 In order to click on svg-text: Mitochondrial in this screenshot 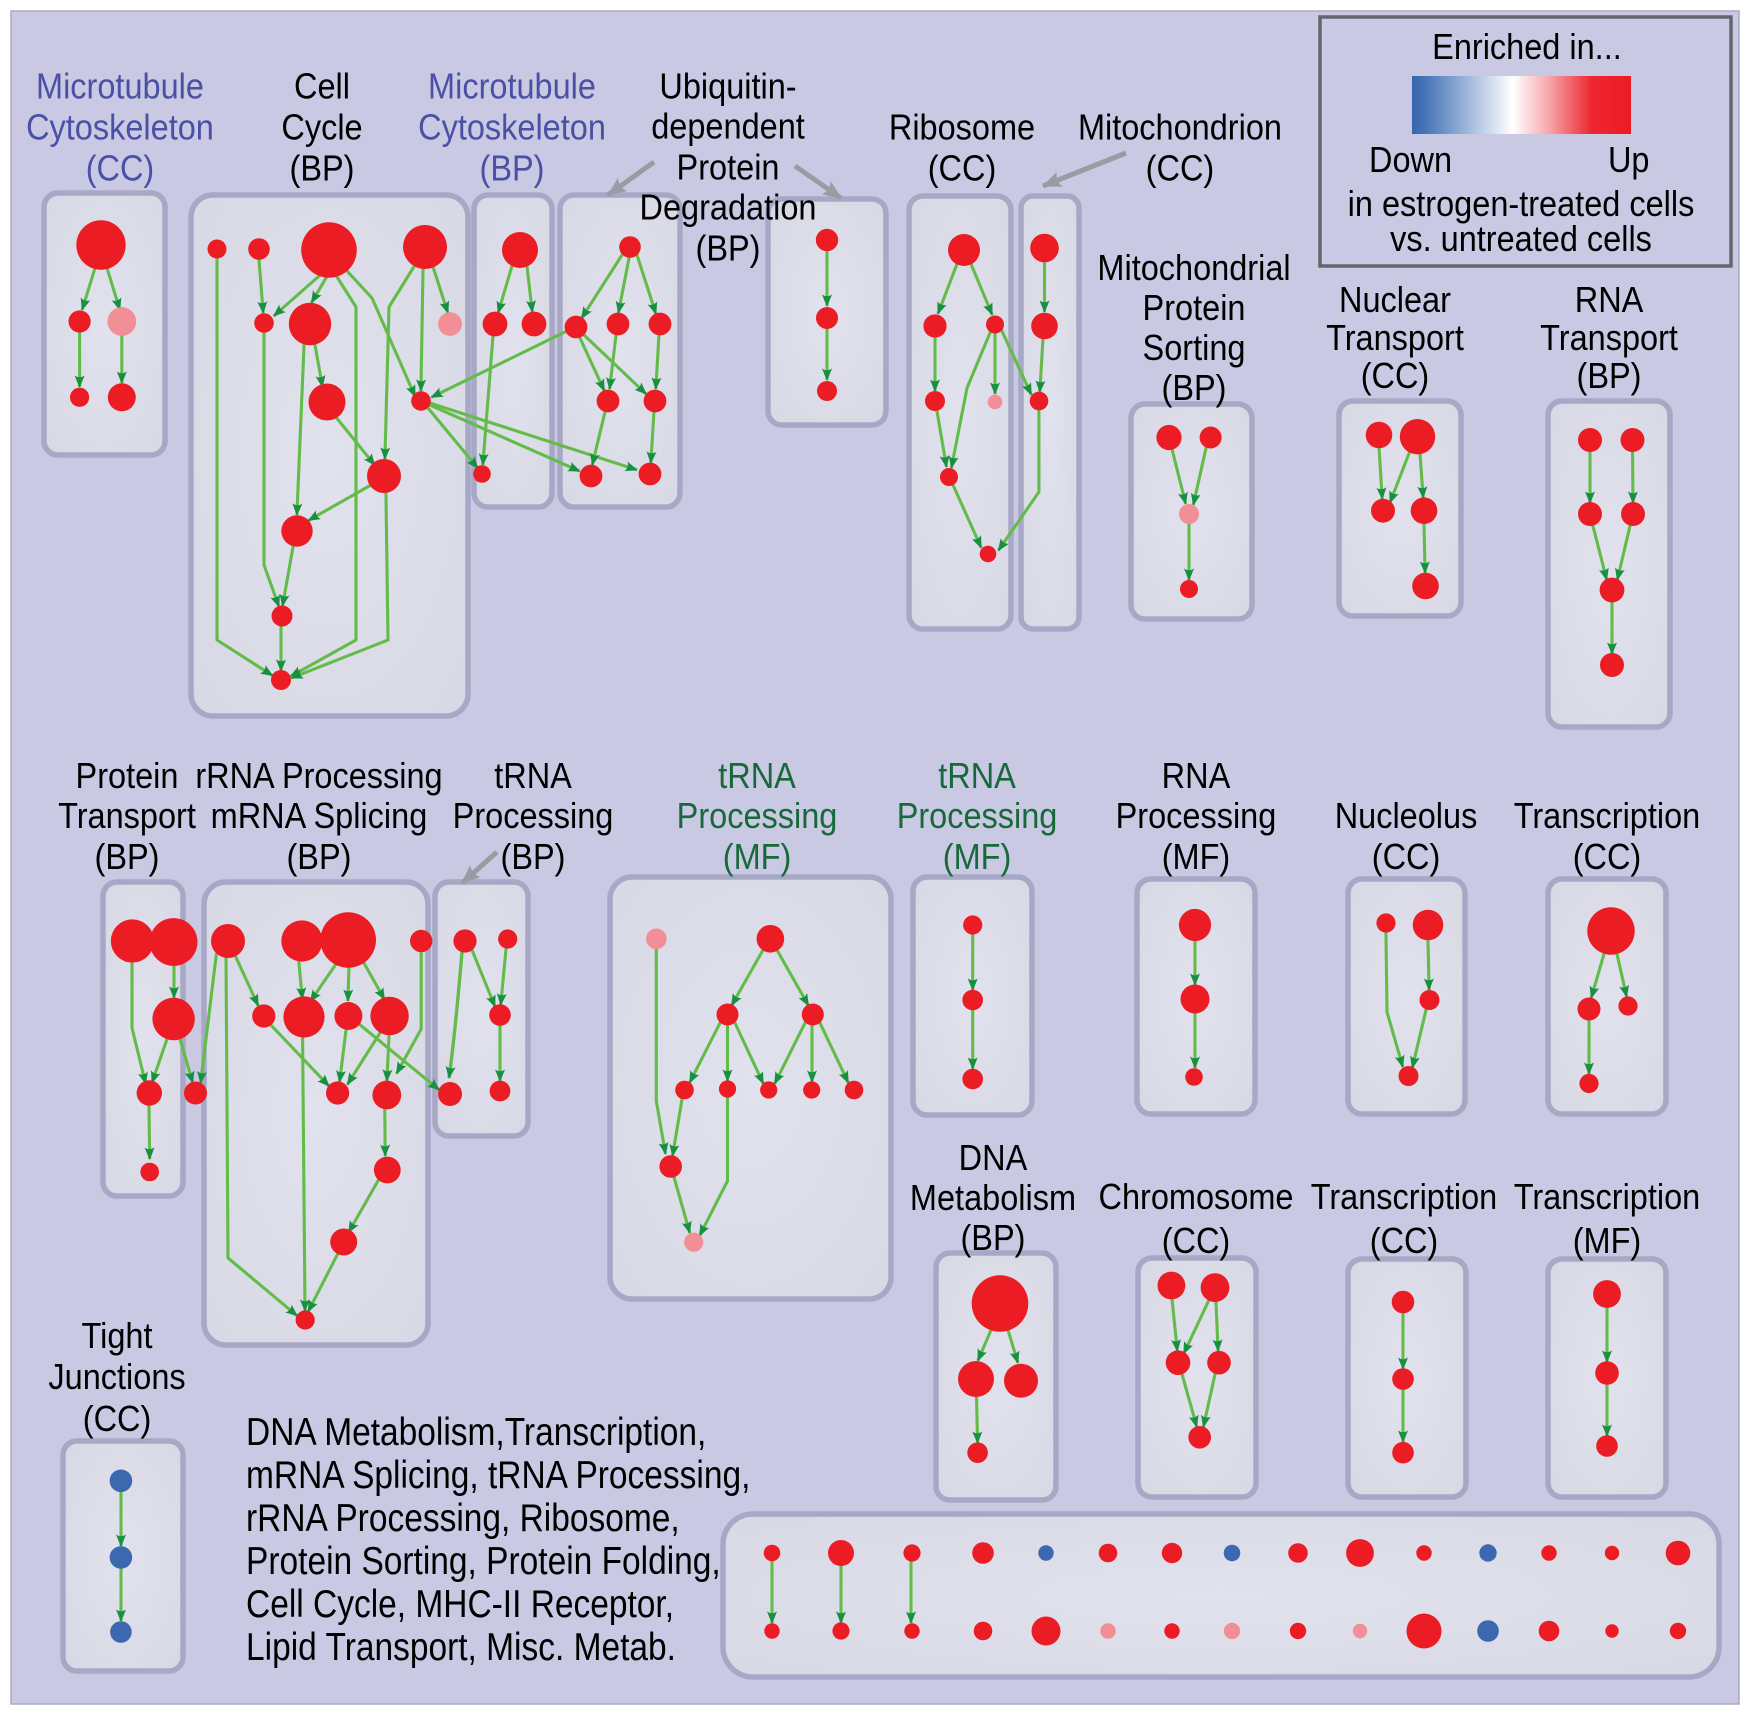, I will do `click(1193, 268)`.